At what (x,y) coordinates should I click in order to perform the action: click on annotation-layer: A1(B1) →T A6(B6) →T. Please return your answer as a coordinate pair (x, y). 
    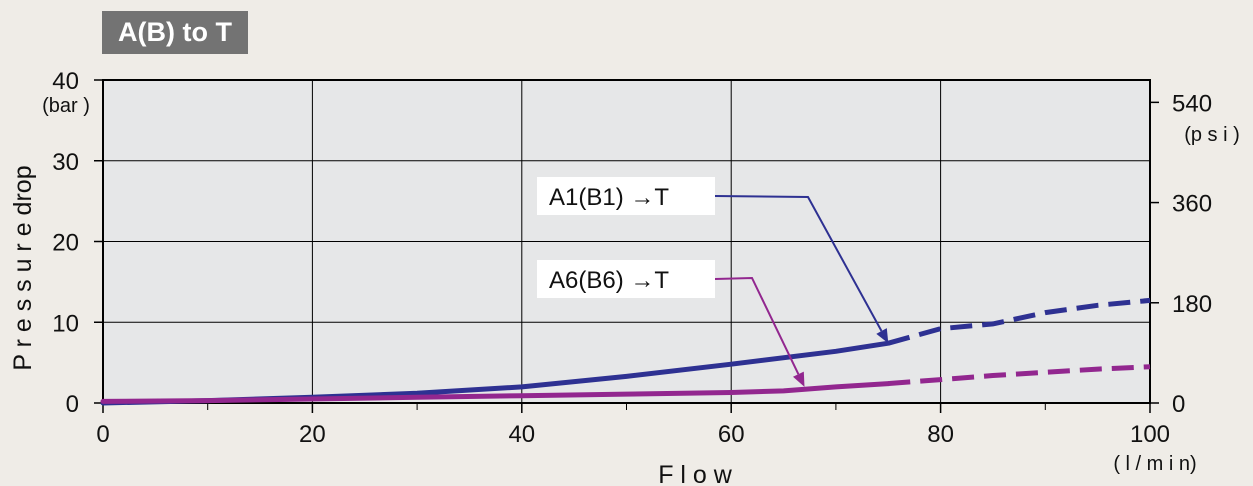
    Looking at the image, I should click on (713, 282).